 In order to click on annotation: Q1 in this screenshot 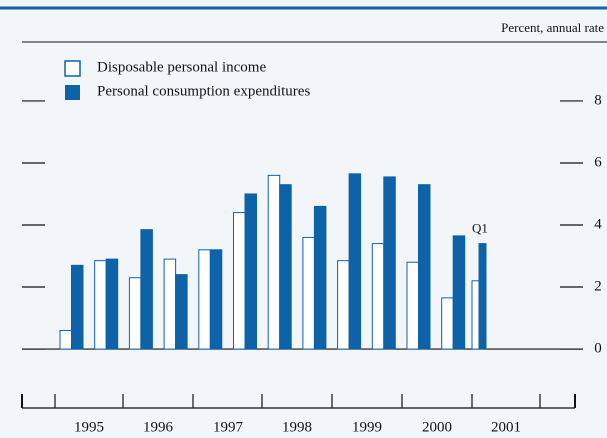, I will do `click(480, 228)`.